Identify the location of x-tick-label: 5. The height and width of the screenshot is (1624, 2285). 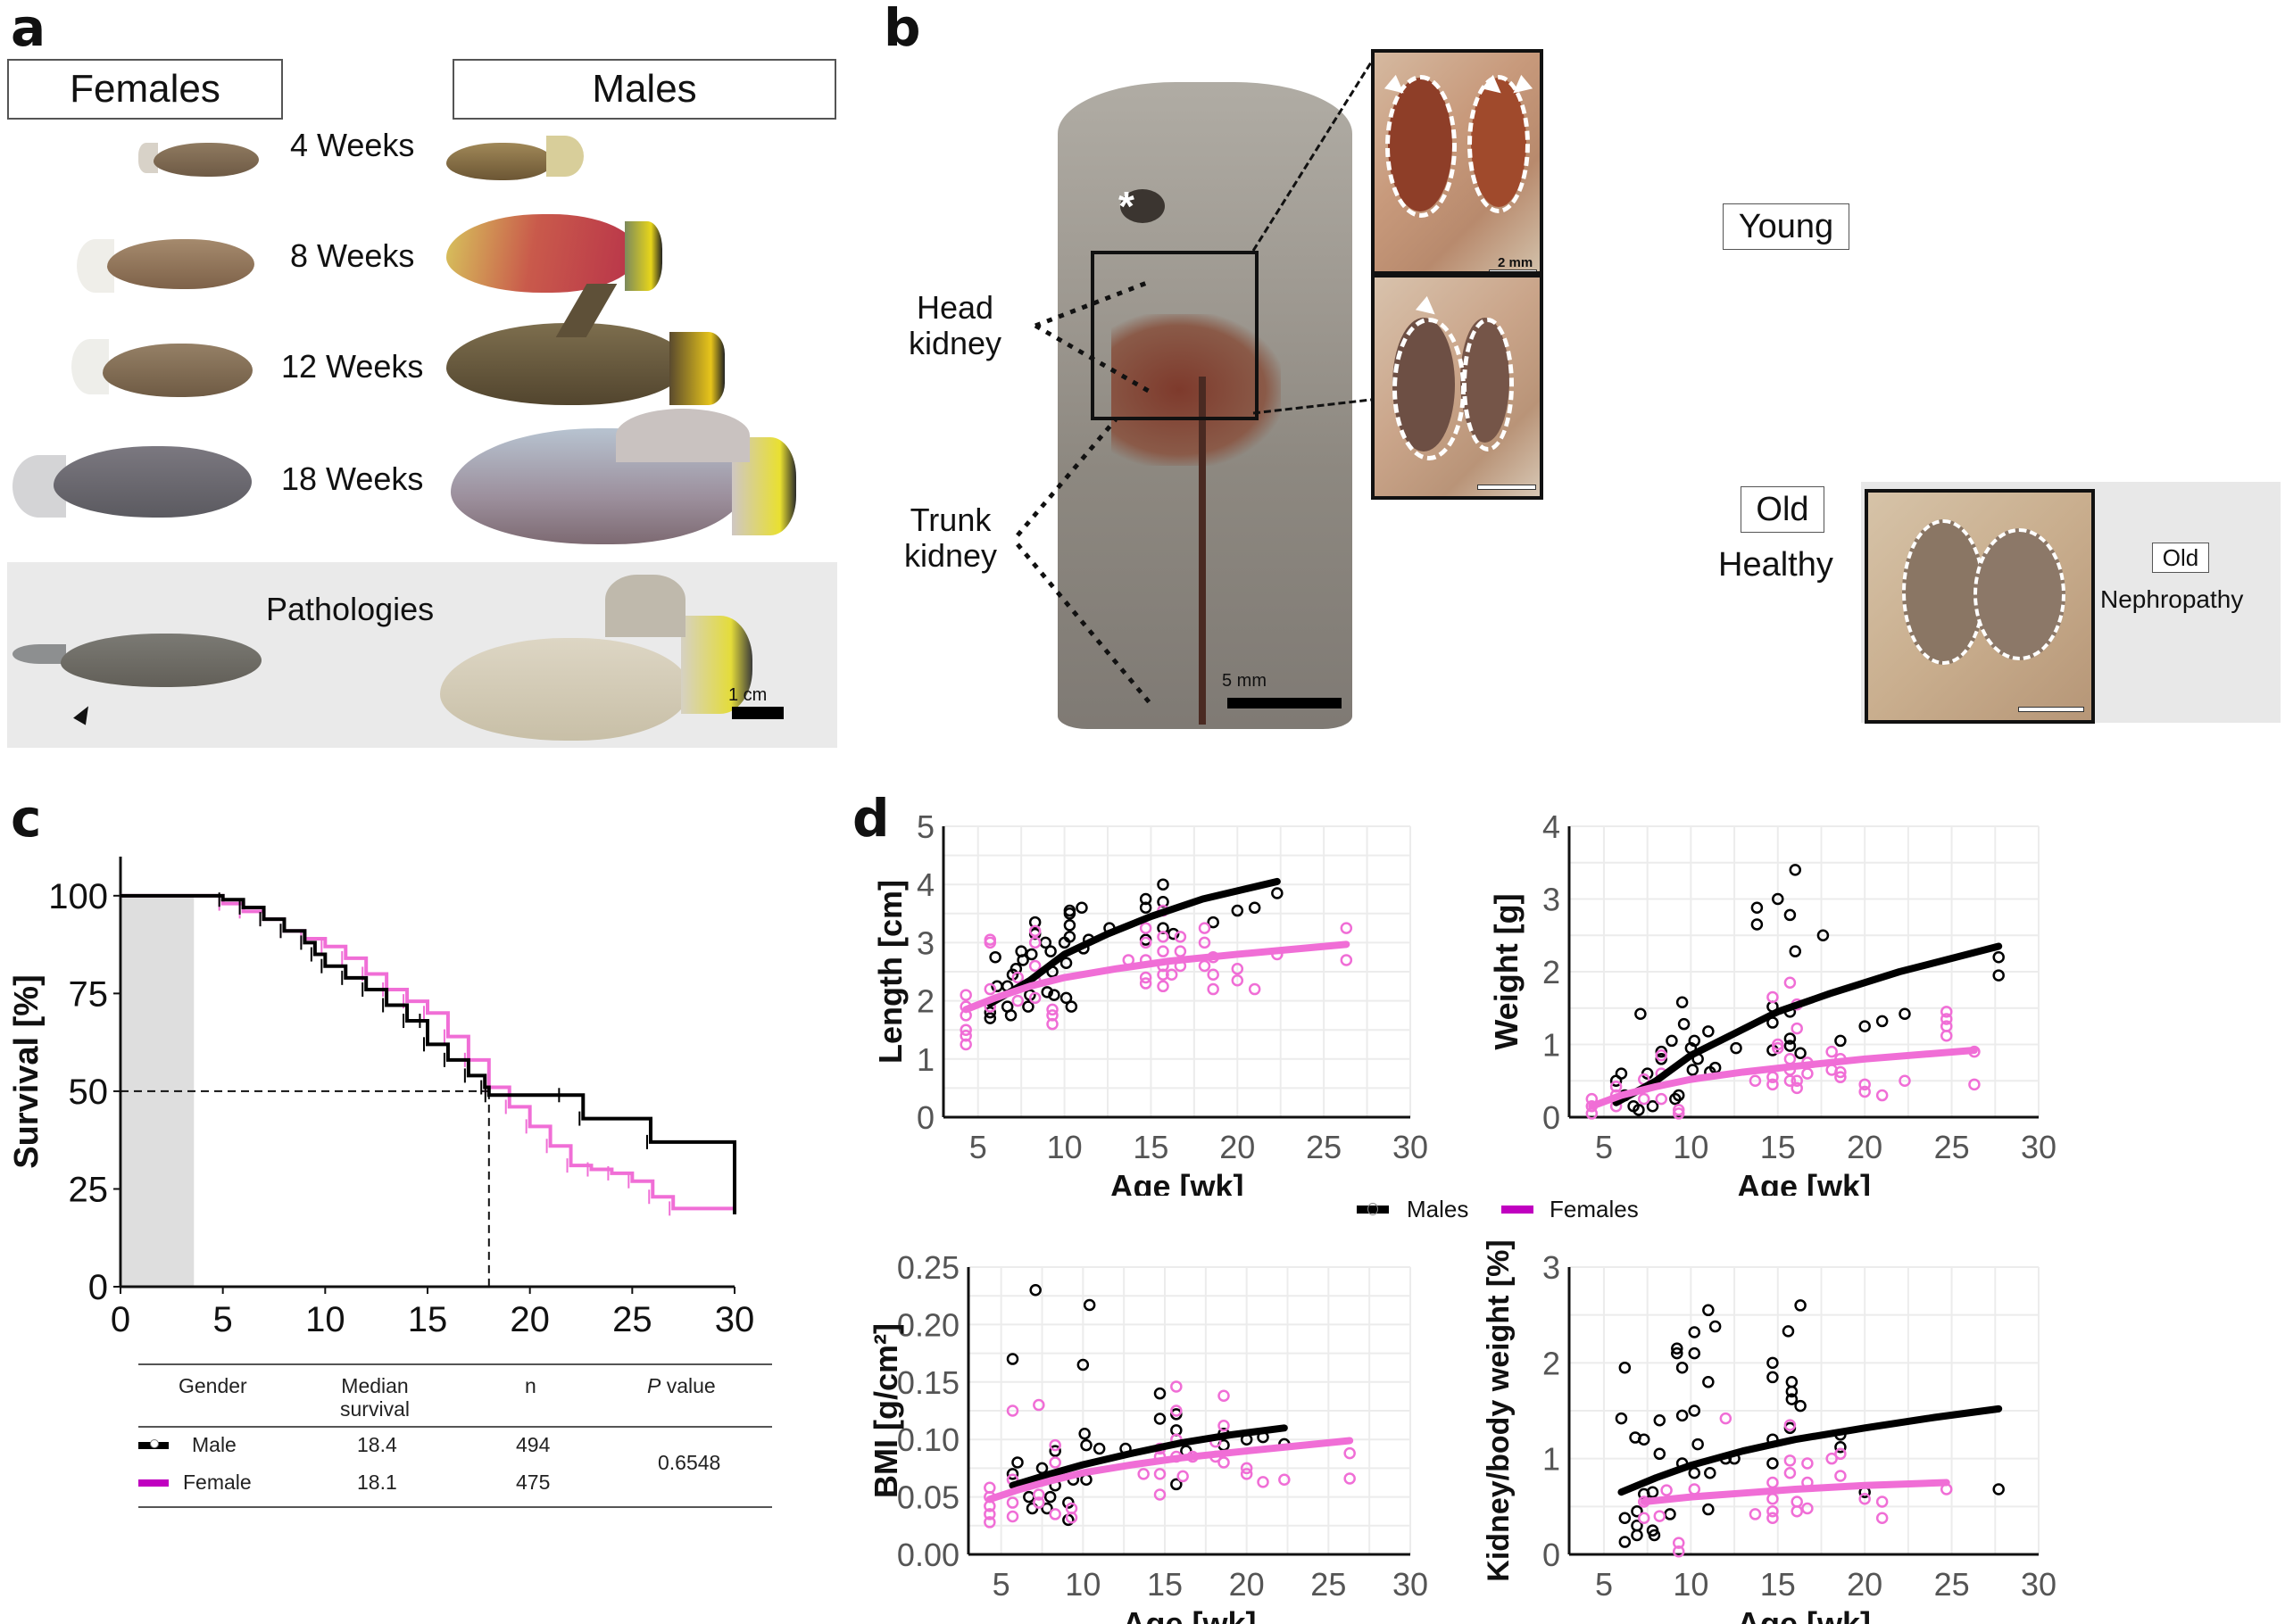
(1604, 1147).